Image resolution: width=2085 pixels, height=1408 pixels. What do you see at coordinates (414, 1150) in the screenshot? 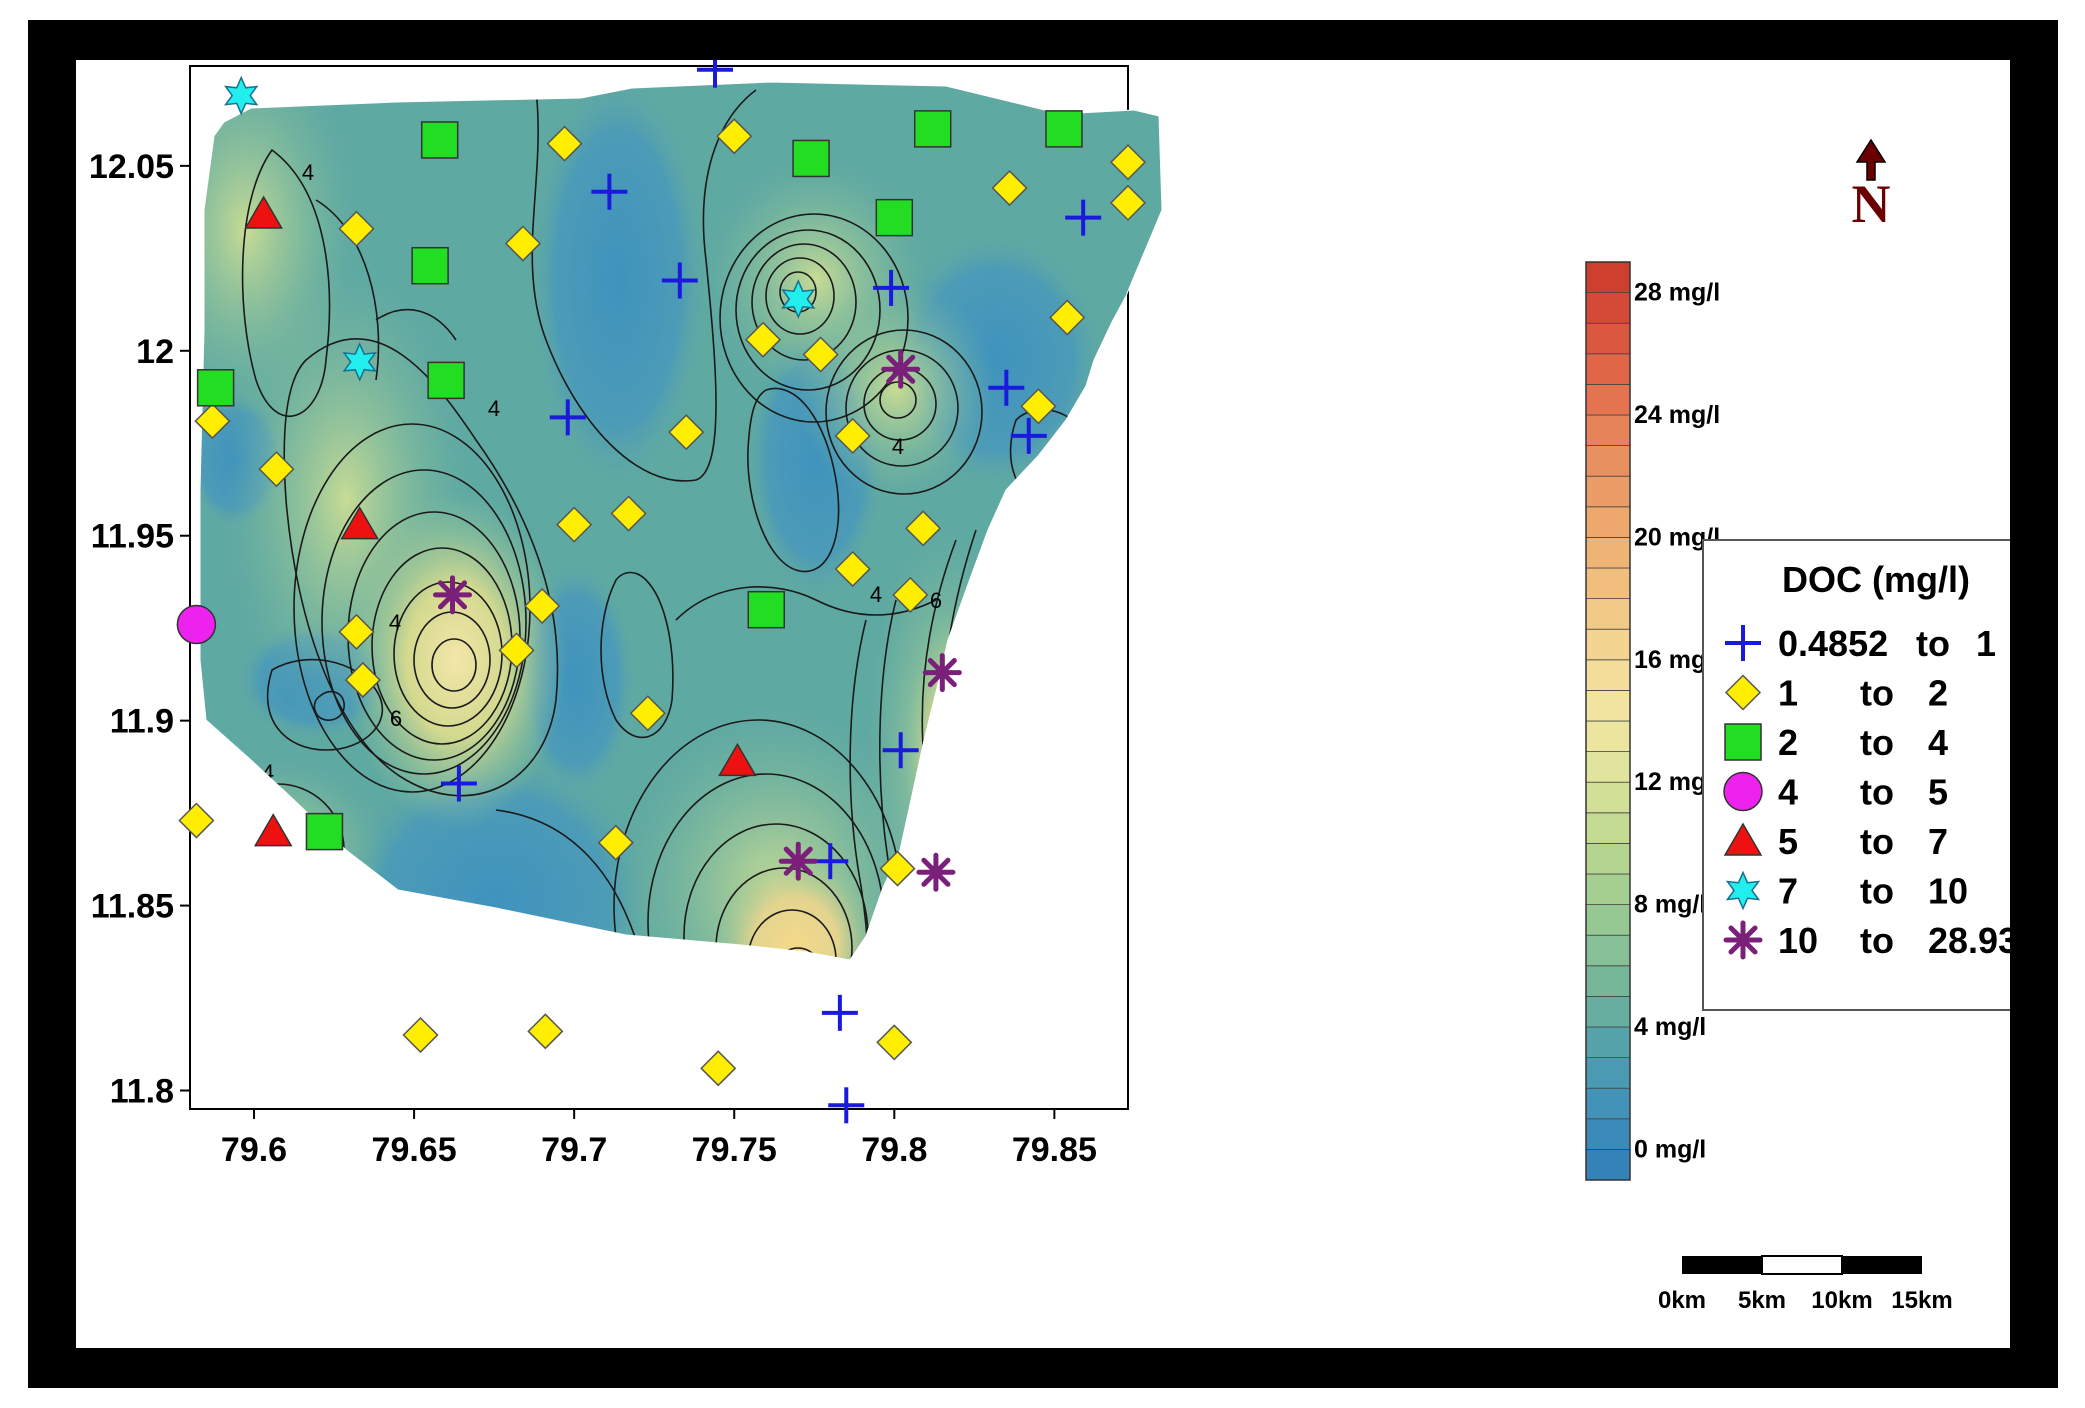
I see `x-tick-label: 79.65` at bounding box center [414, 1150].